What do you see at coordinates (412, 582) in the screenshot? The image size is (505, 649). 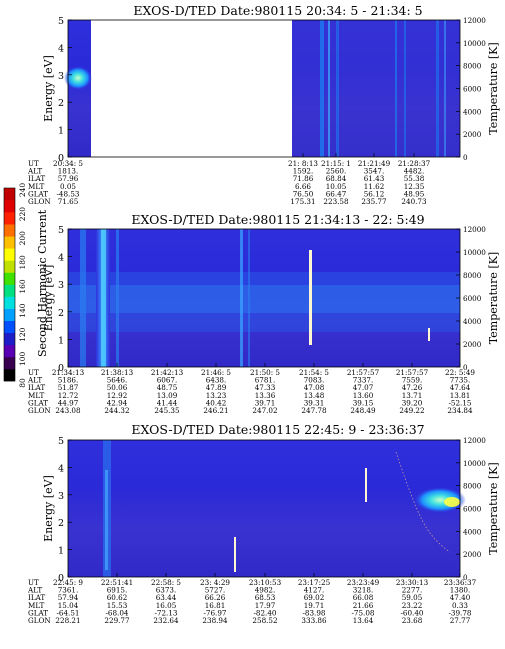 I see `ephemeris-value: 23:30:13` at bounding box center [412, 582].